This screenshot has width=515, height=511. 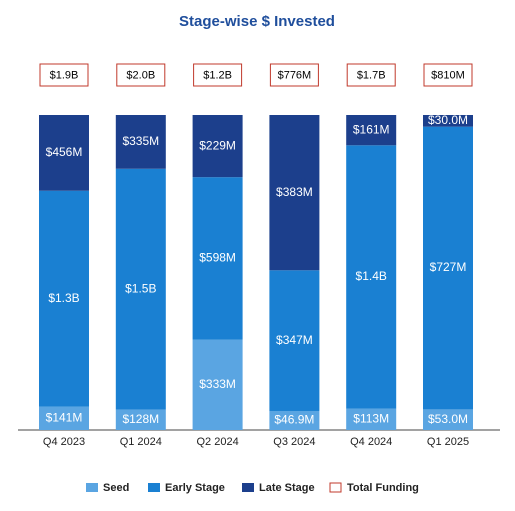 I want to click on total-label: $776M, so click(x=295, y=75).